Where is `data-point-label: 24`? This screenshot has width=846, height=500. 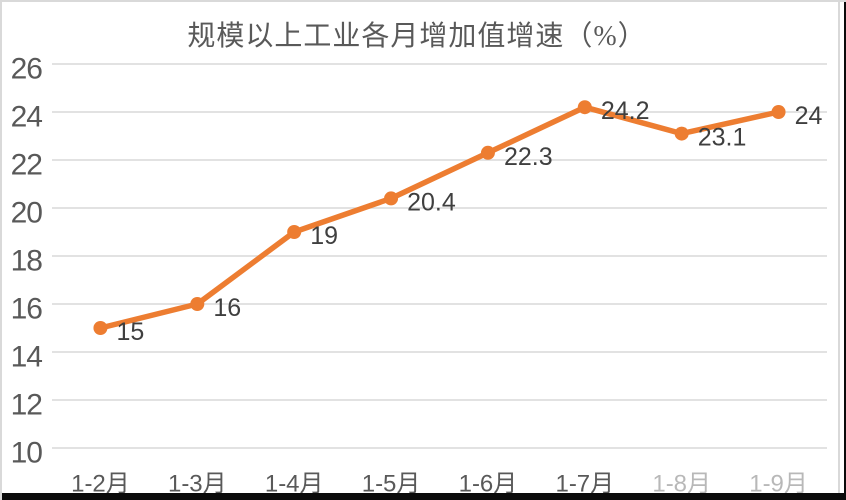
data-point-label: 24 is located at coordinates (809, 116).